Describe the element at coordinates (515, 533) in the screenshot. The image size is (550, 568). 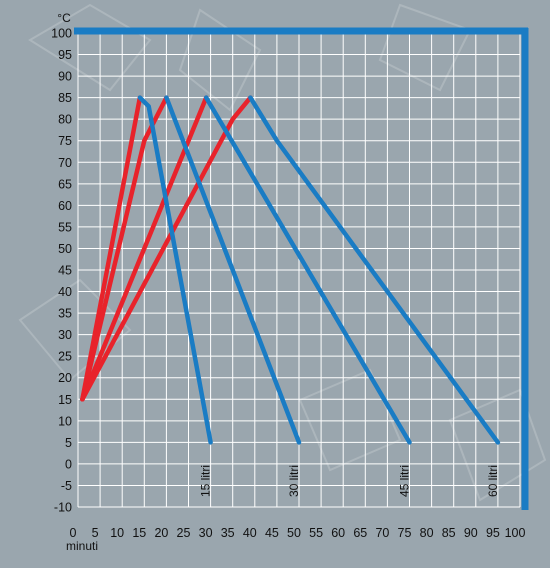
I see `x-tick-label: 100` at that location.